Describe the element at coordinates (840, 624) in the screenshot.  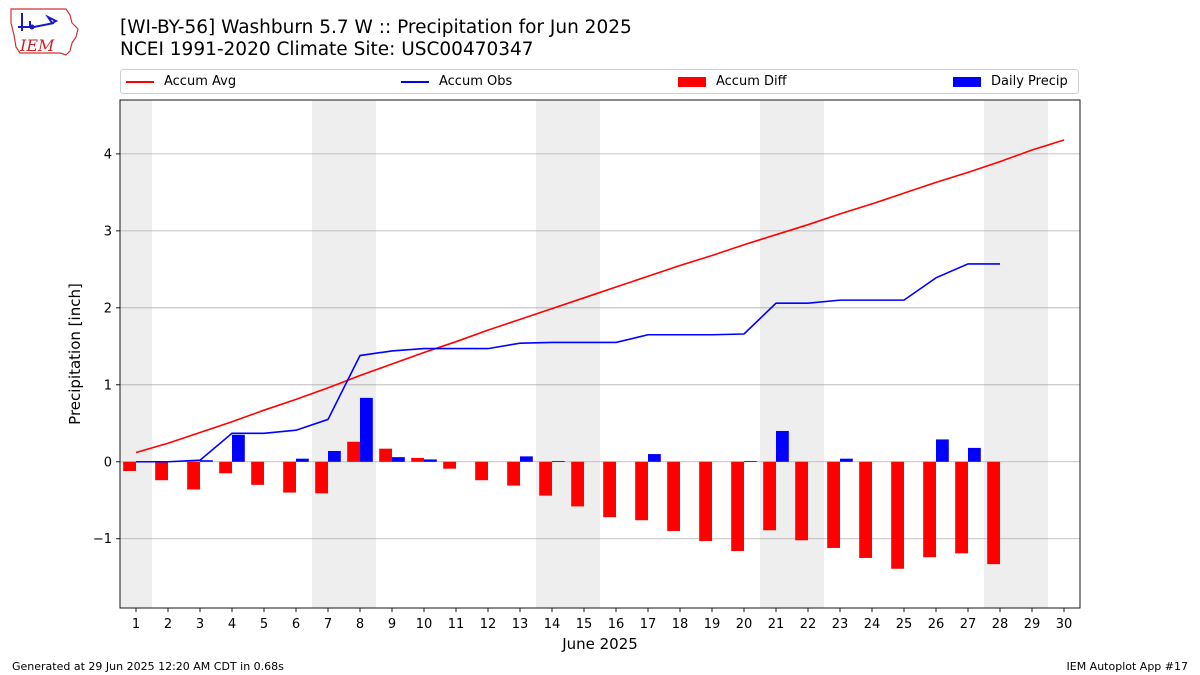
I see `x-tick-label: 23` at that location.